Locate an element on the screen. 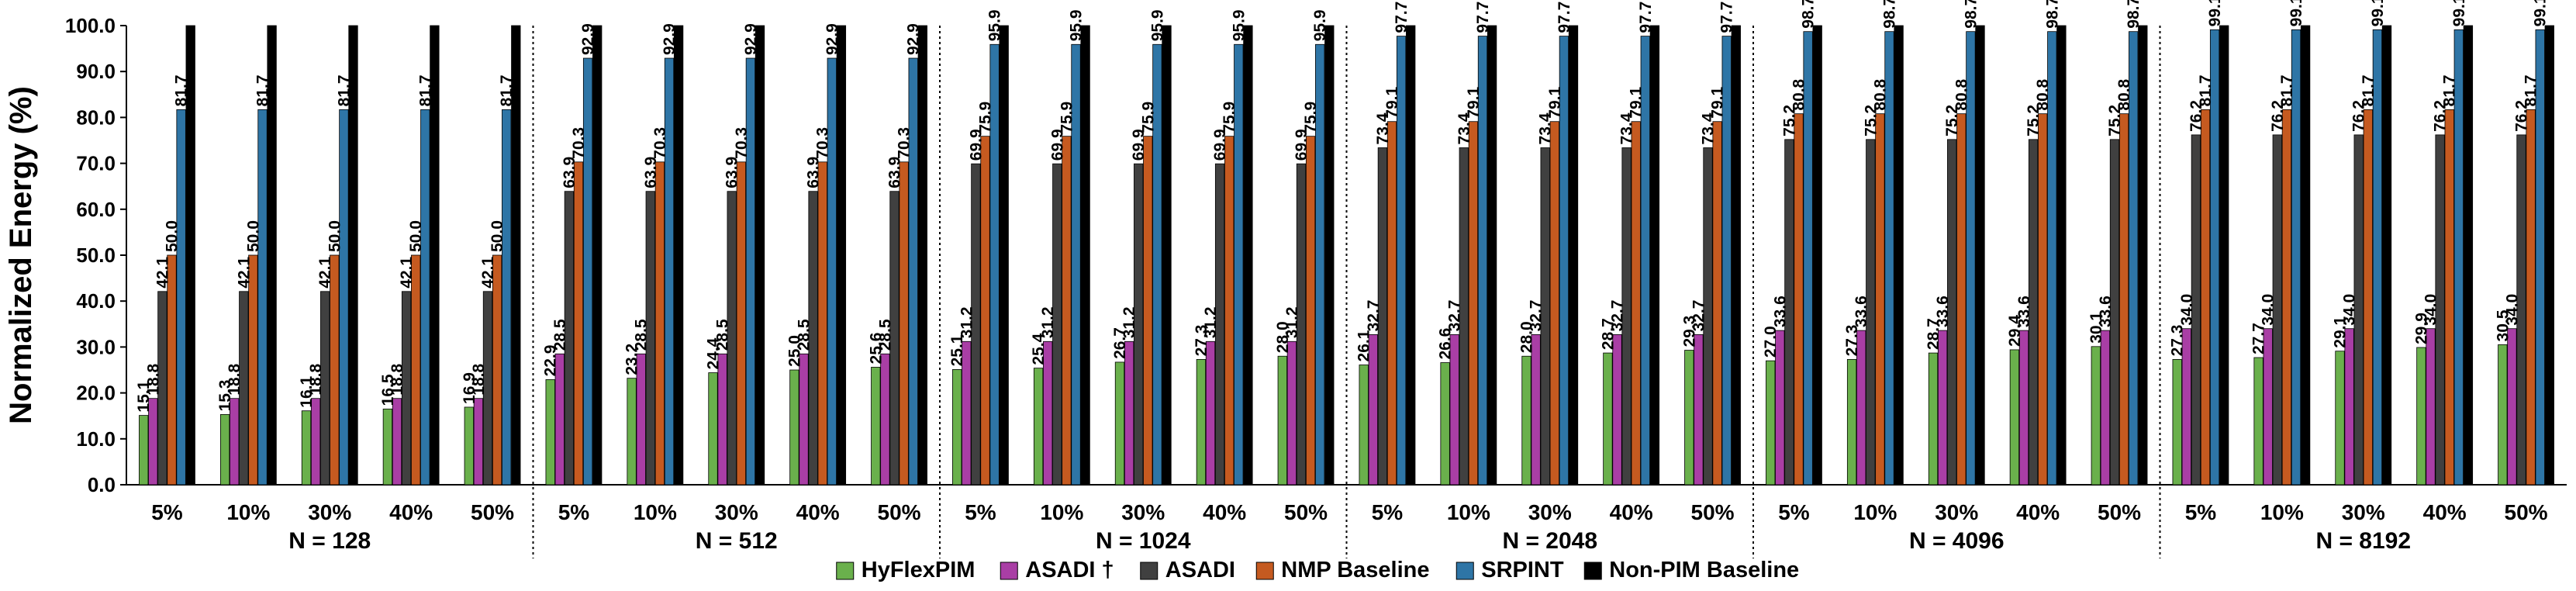 Image resolution: width=2576 pixels, height=591 pixels. x-category-label: 10% is located at coordinates (655, 512).